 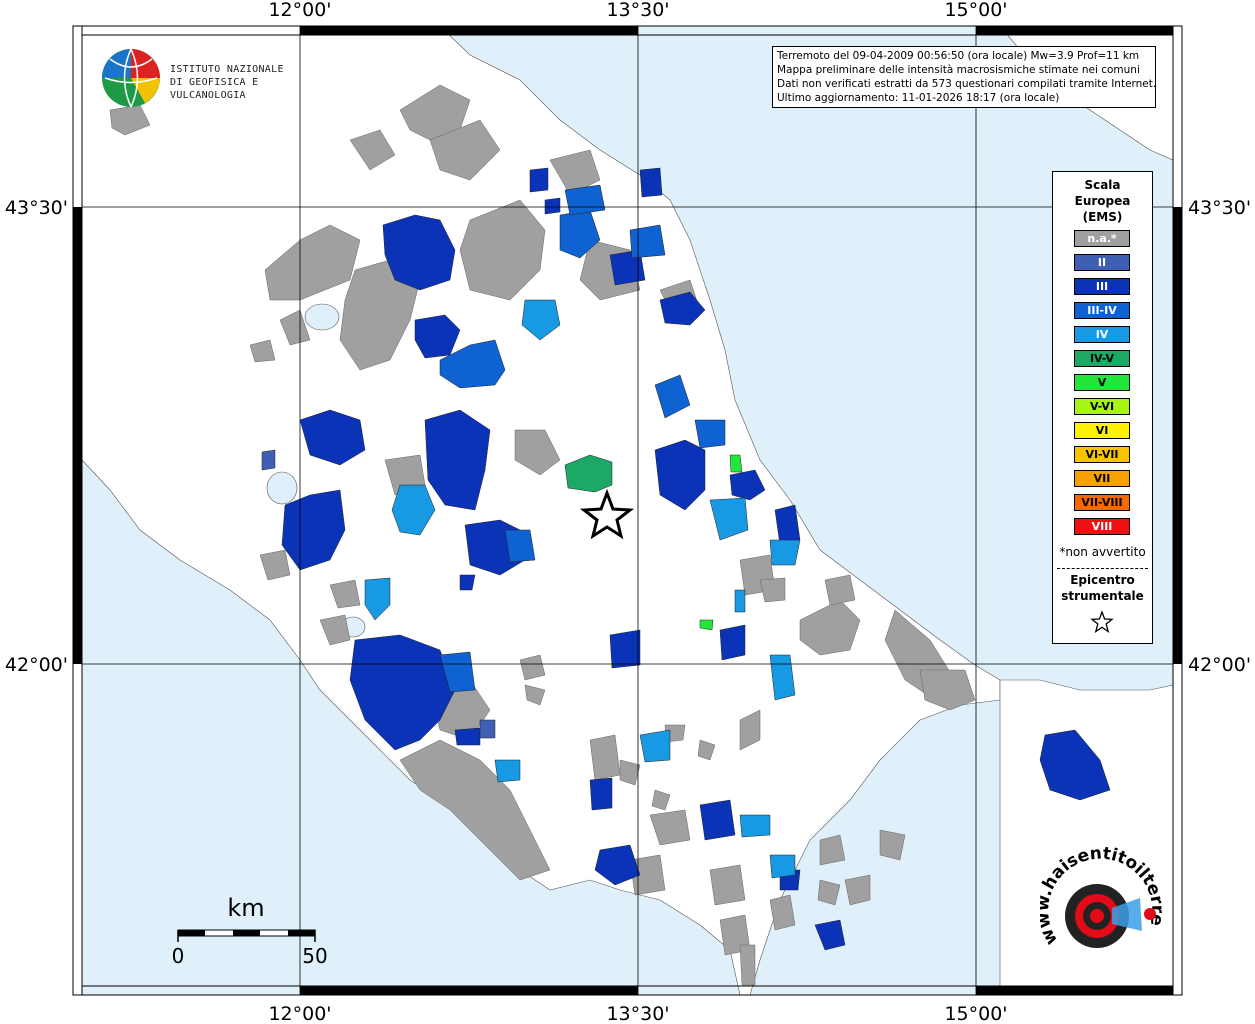 What do you see at coordinates (1102, 286) in the screenshot?
I see `legend-item-iii: III` at bounding box center [1102, 286].